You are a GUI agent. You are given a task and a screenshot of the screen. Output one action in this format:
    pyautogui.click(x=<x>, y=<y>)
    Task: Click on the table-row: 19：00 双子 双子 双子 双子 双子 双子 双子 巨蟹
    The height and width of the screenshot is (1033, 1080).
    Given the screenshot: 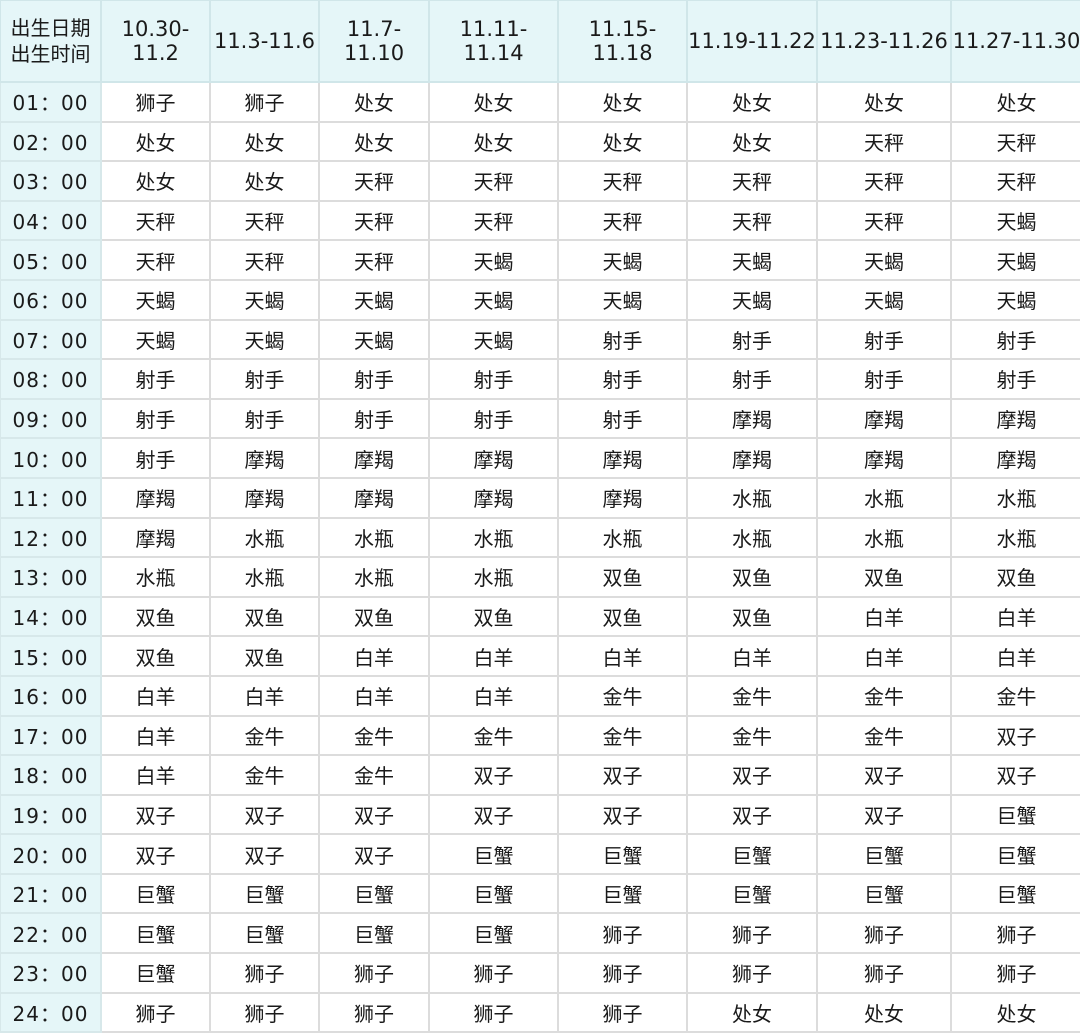 What is the action you would take?
    pyautogui.click(x=540, y=814)
    